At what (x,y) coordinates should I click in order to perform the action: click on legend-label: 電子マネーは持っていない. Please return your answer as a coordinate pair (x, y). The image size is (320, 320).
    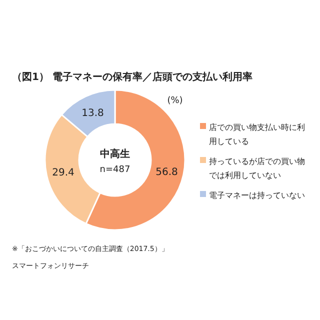
    Looking at the image, I should click on (257, 195).